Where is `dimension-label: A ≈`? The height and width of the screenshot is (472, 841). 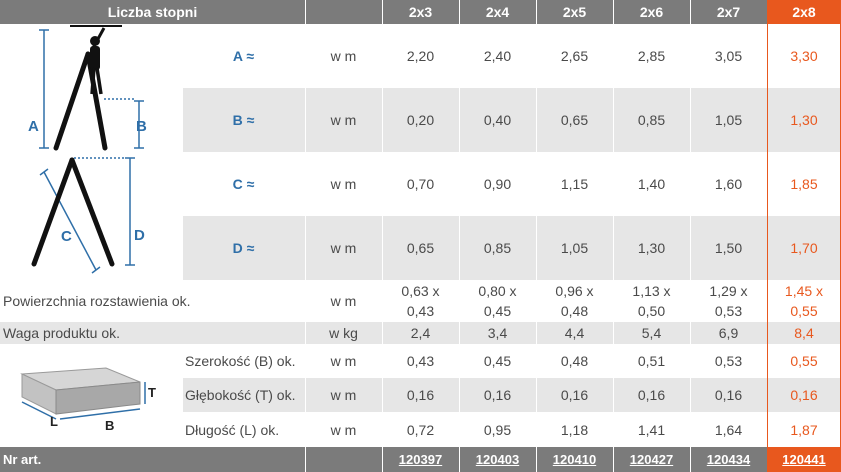
dimension-label: A ≈ is located at coordinates (243, 56).